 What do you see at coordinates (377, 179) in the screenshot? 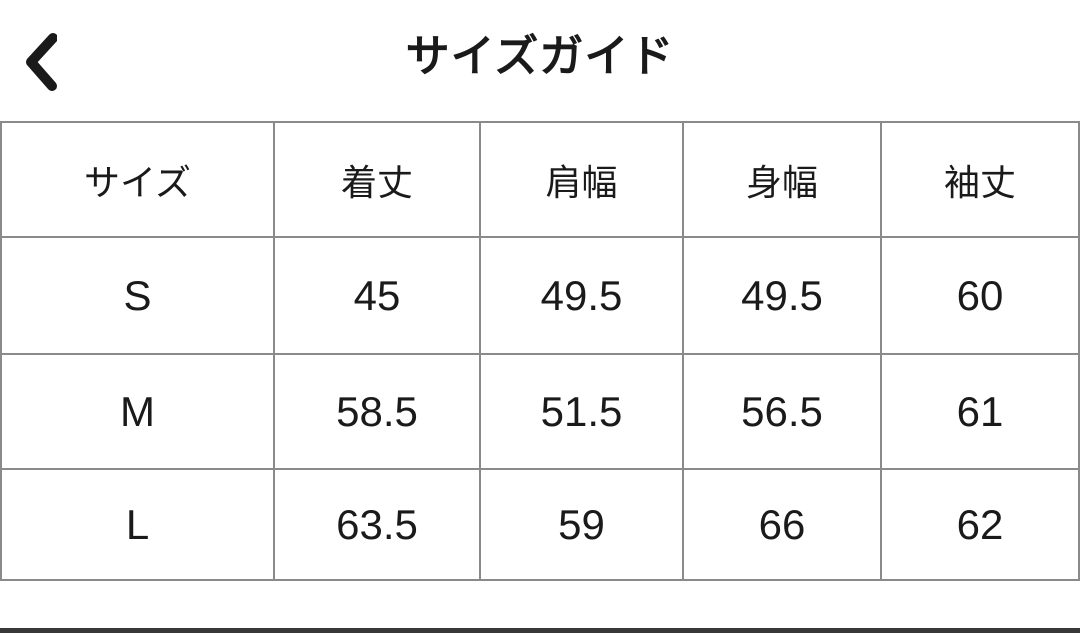
I see `column-header-length: 着丈` at bounding box center [377, 179].